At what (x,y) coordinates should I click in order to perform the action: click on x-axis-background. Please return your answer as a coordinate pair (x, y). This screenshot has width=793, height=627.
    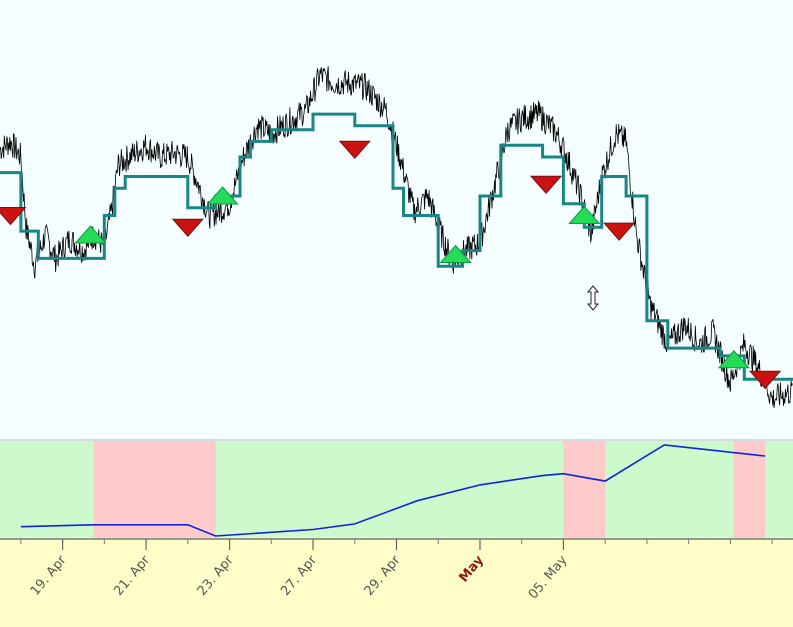
    Looking at the image, I should click on (396, 582).